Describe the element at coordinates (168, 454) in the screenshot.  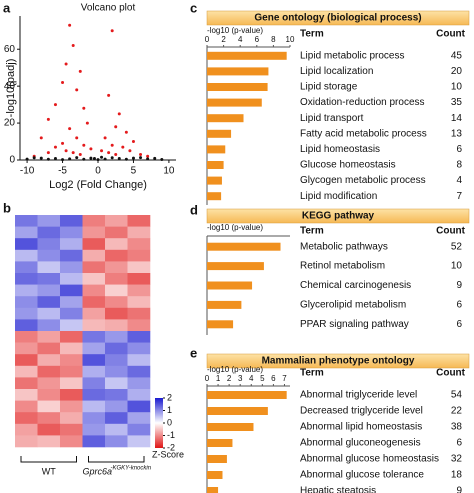
I see `colorbar-label: Z-Score` at that location.